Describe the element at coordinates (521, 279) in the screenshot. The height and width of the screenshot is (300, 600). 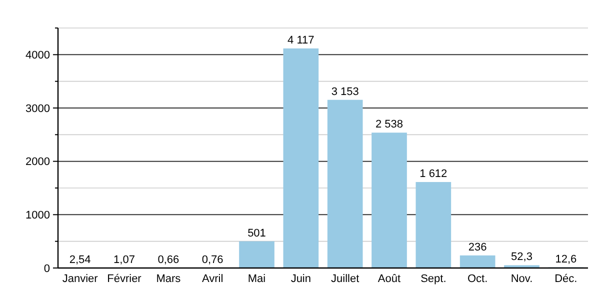
I see `x-tick-label: Nov.` at that location.